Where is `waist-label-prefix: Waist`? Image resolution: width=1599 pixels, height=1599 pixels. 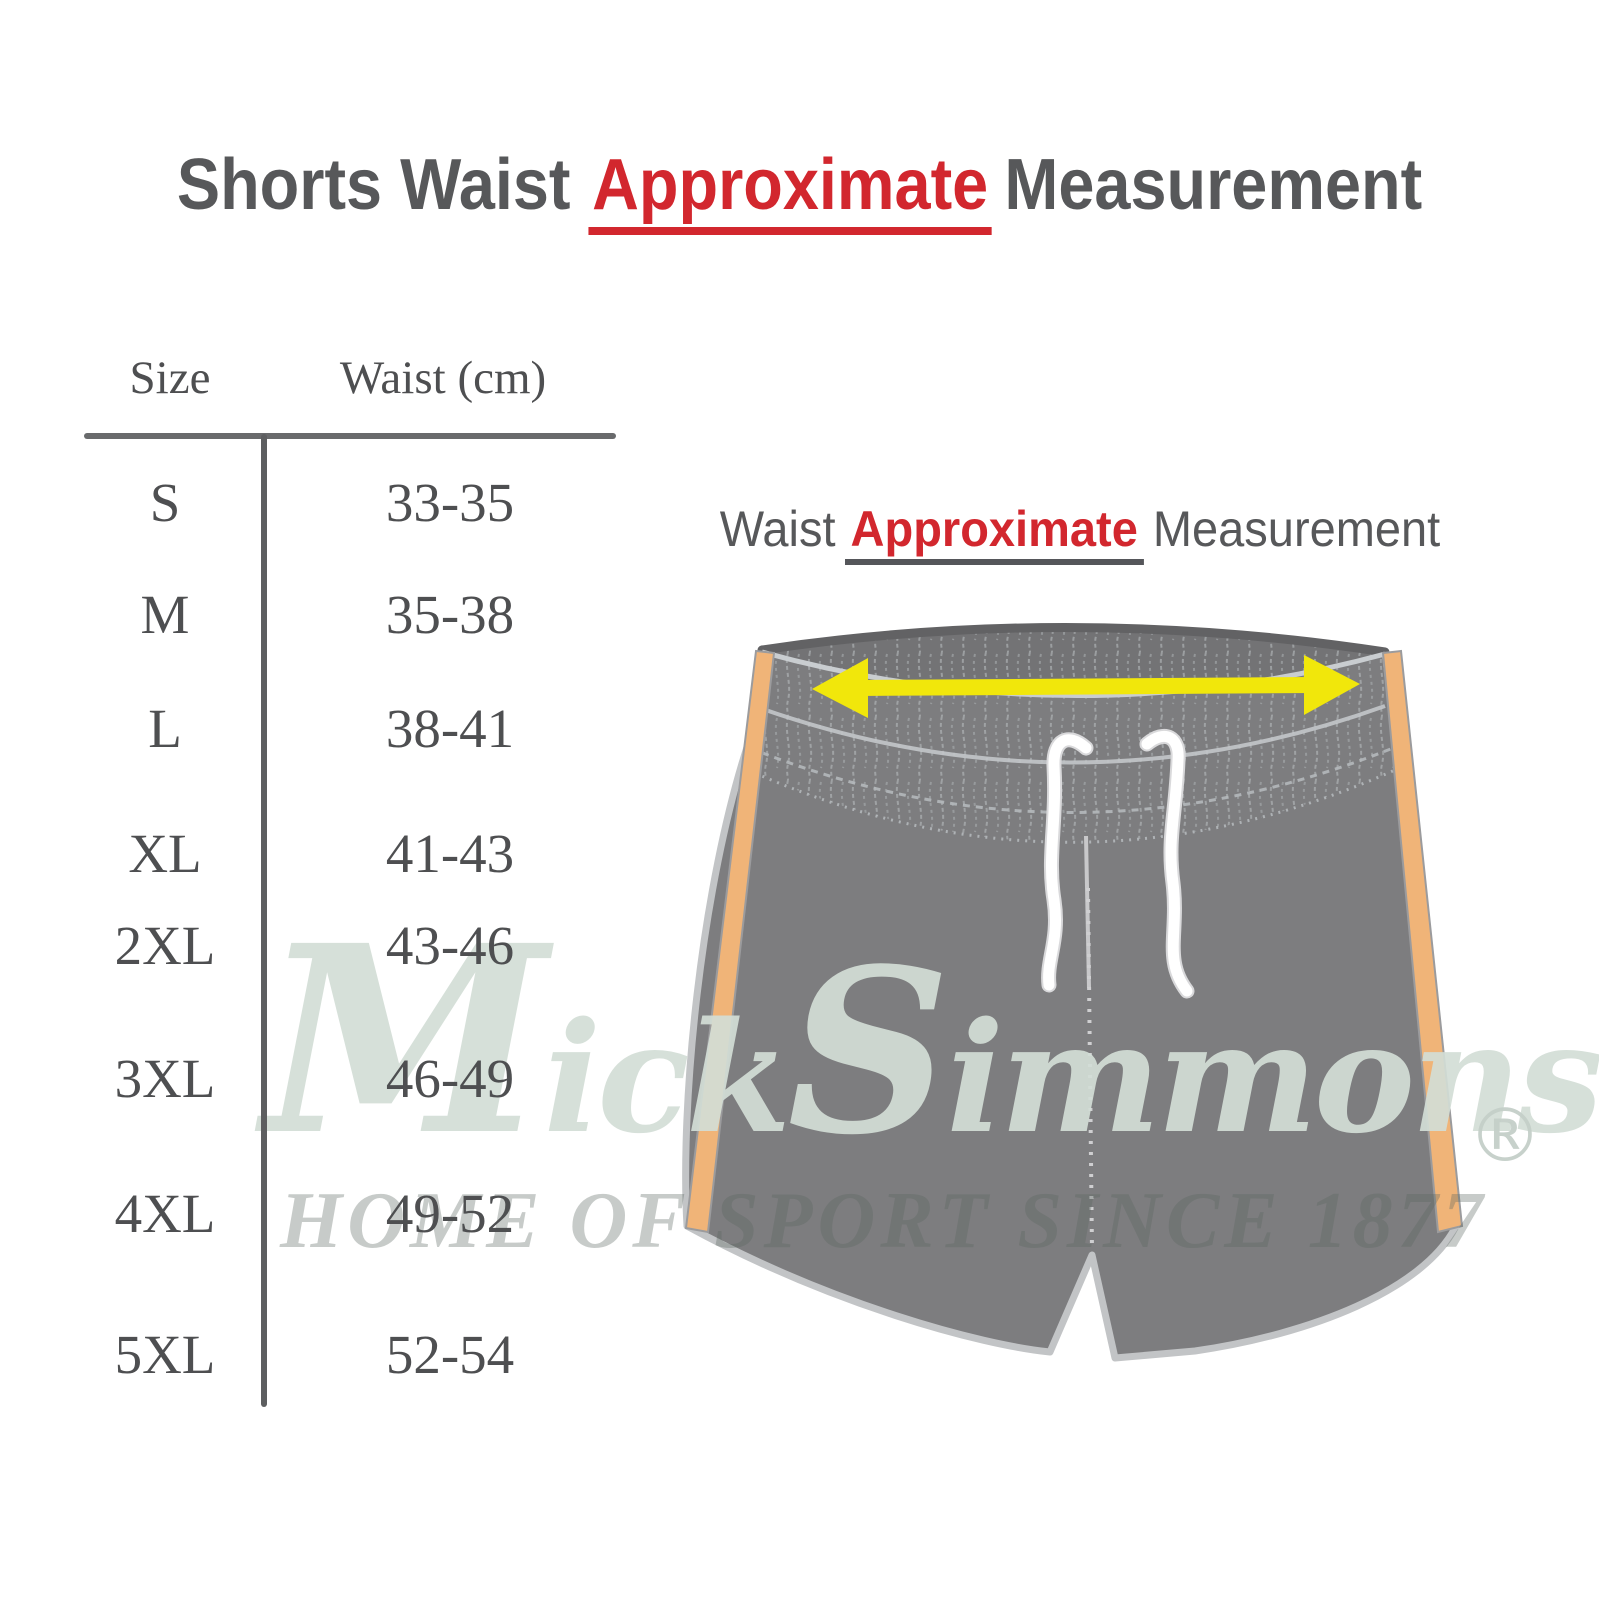
waist-label-prefix: Waist is located at coordinates (777, 529).